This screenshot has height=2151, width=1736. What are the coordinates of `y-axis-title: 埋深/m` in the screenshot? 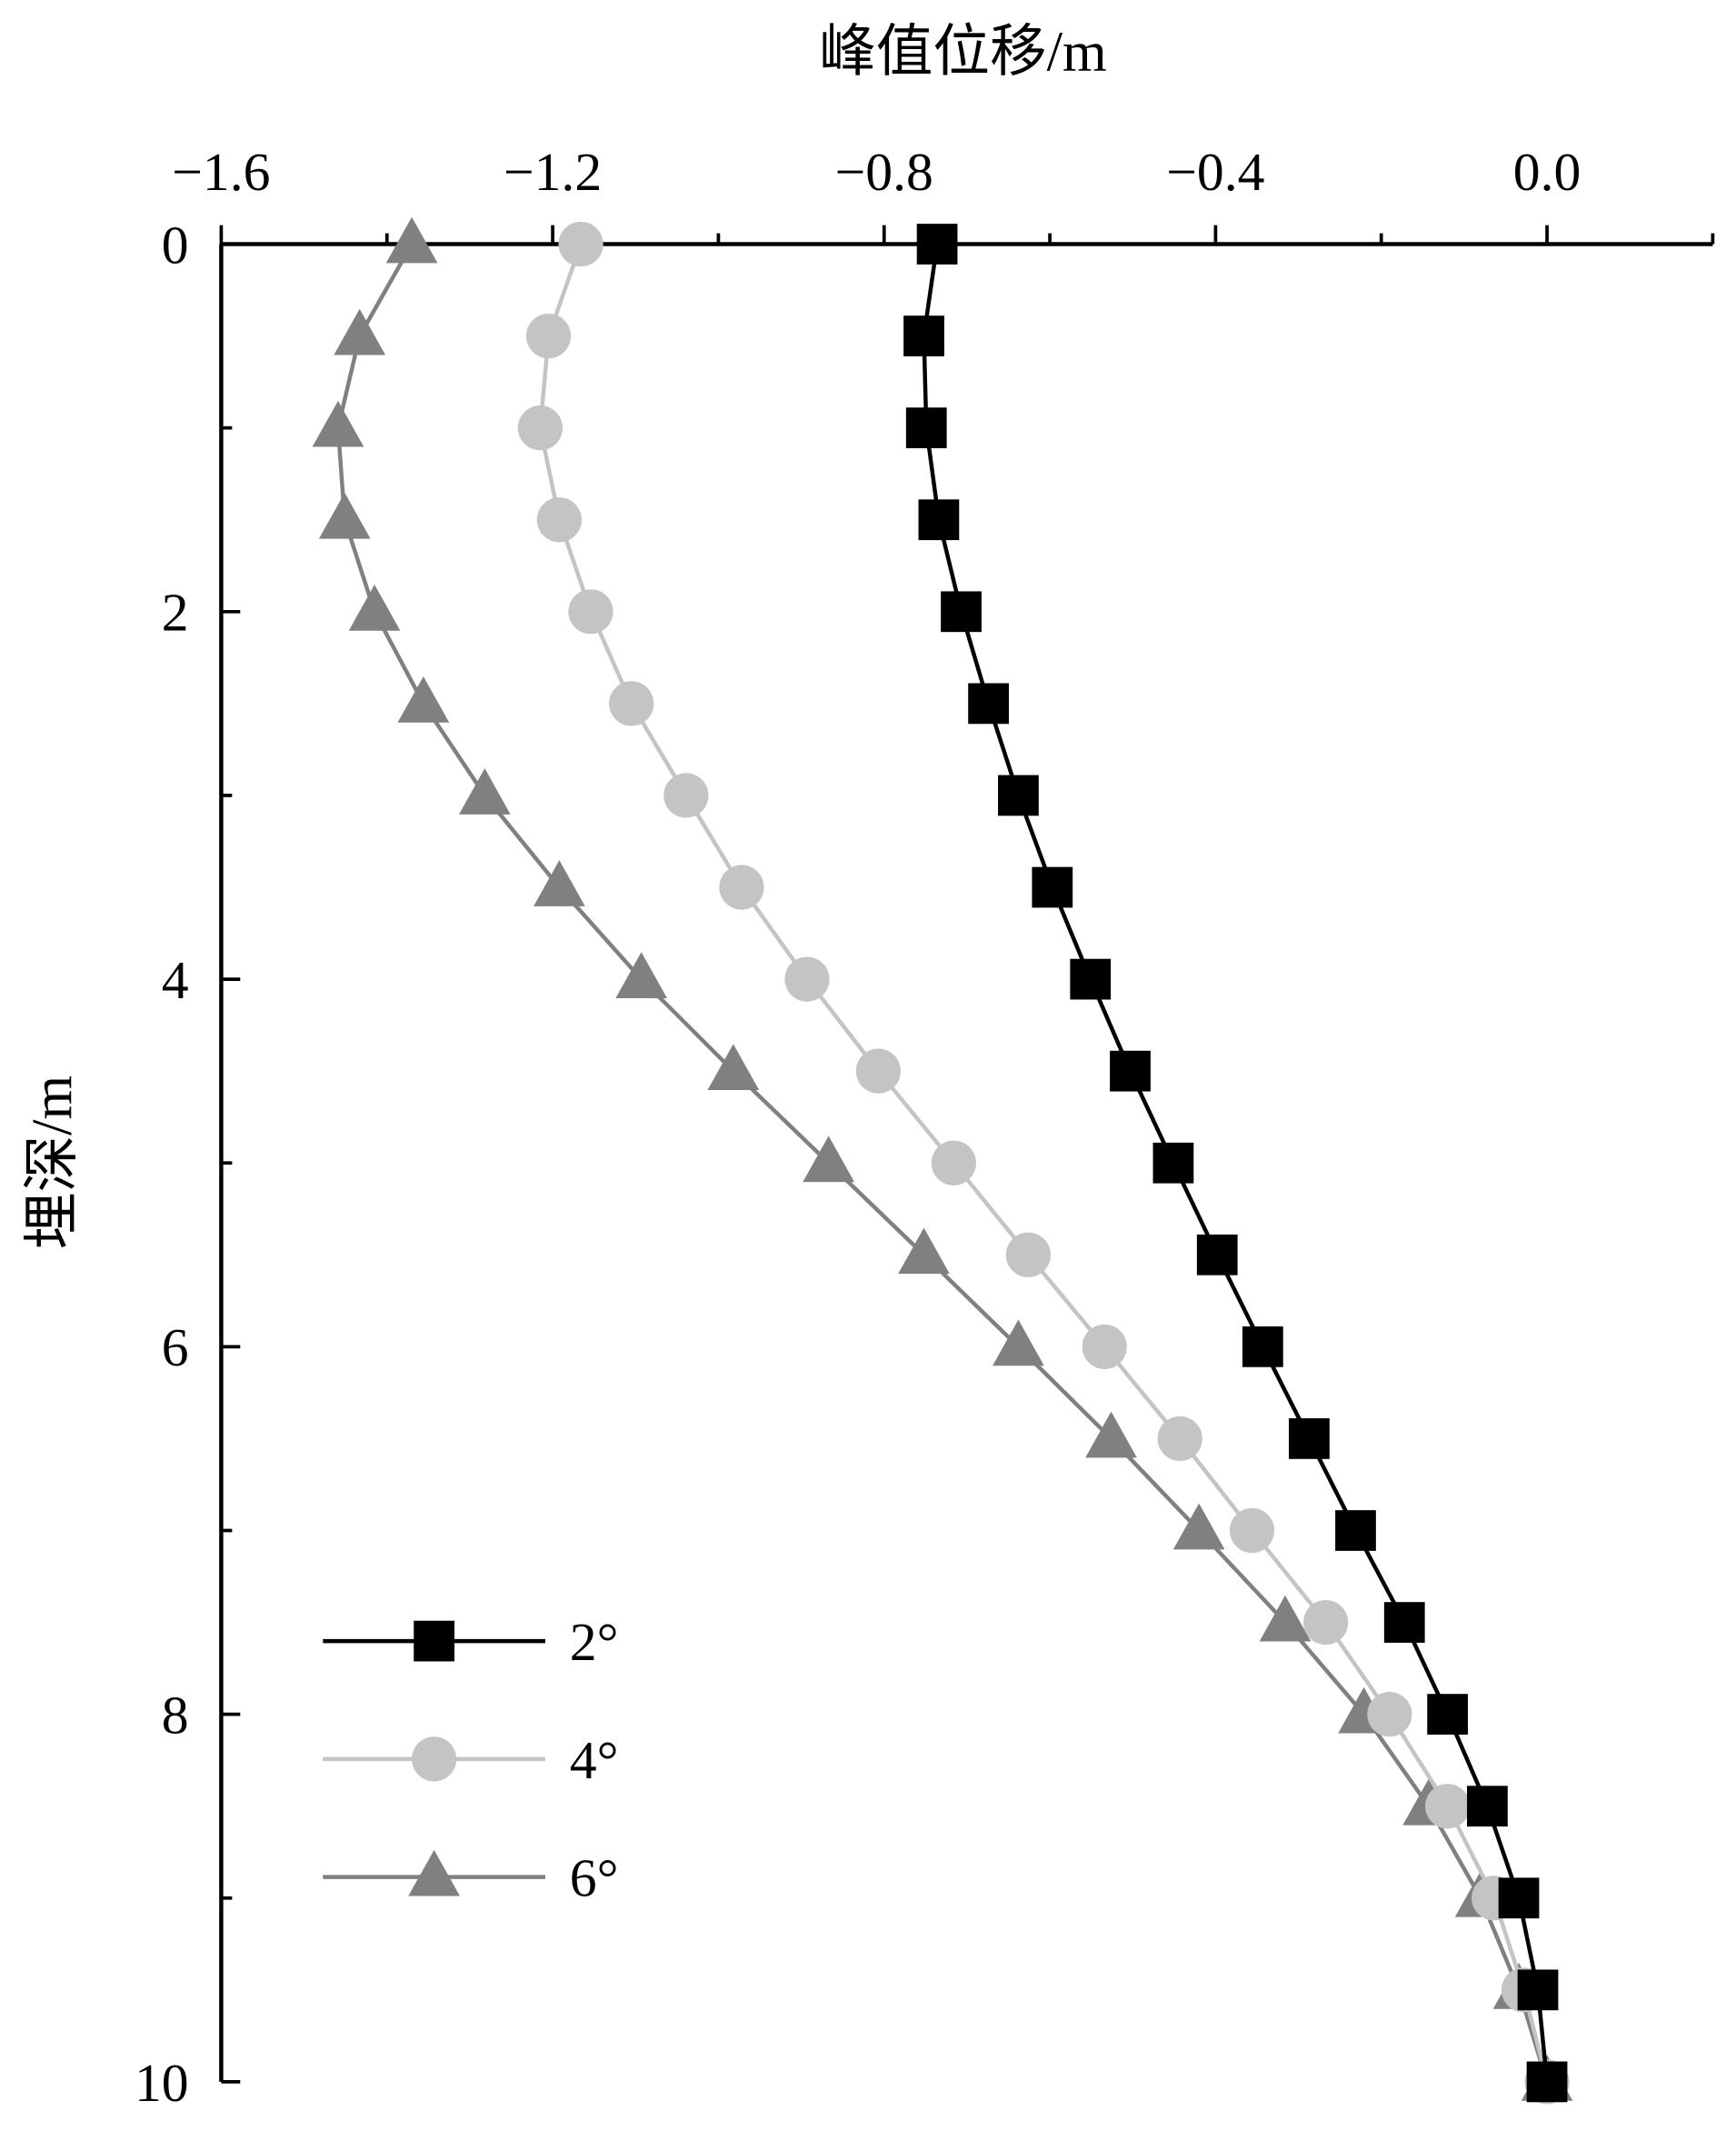 It's located at (52, 1162).